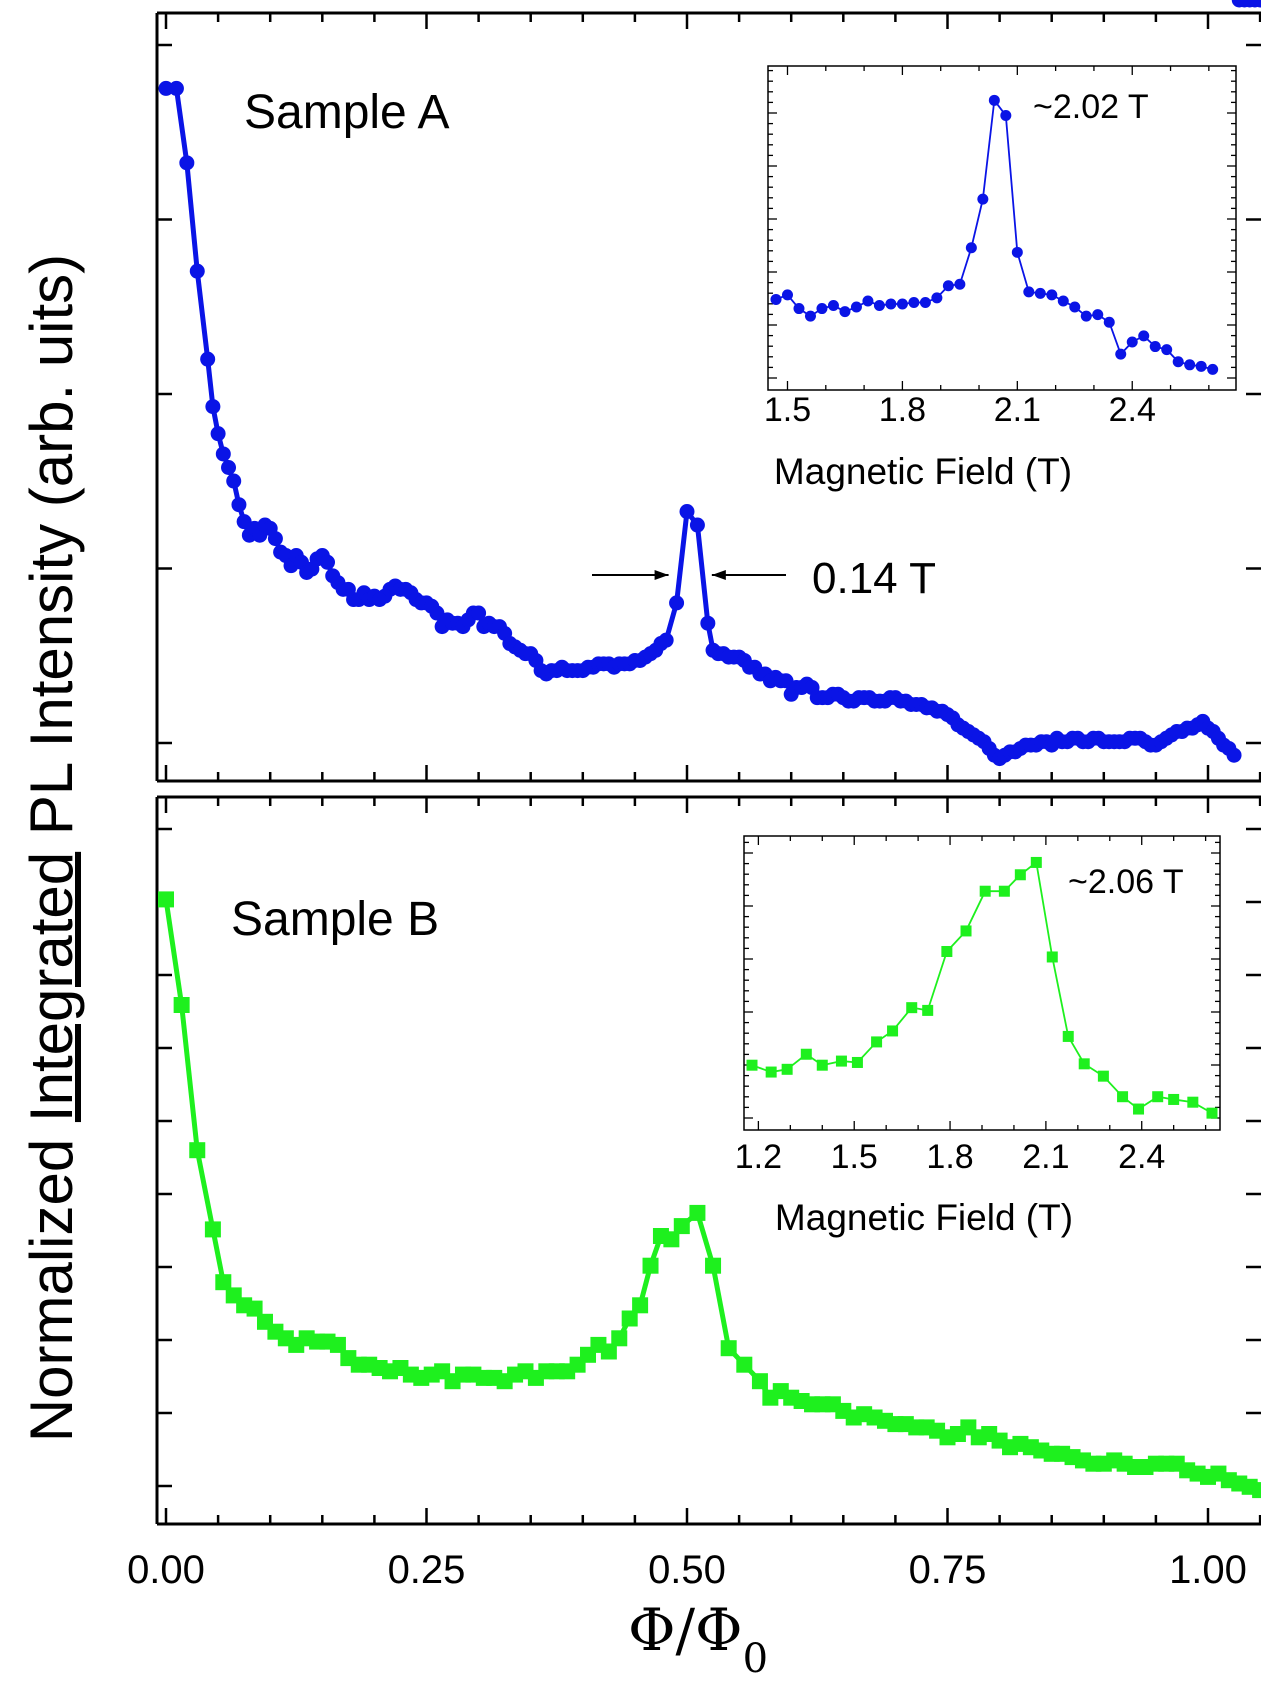  What do you see at coordinates (166, 1570) in the screenshot?
I see `x-tick-label: 0.00` at bounding box center [166, 1570].